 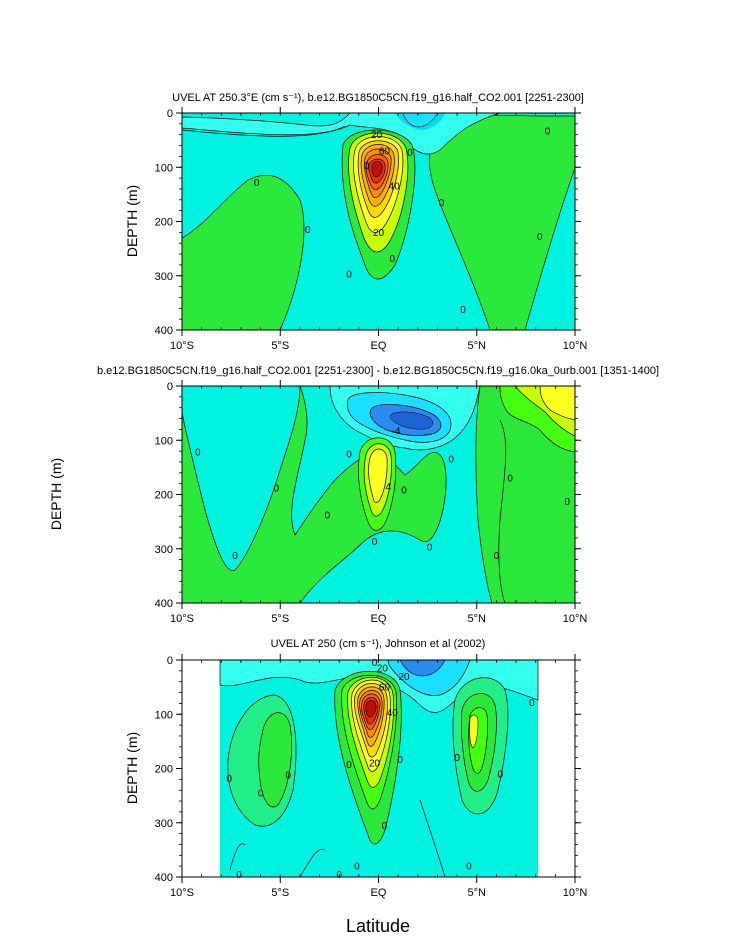 What do you see at coordinates (337, 838) in the screenshot?
I see `panel-3-deep-contour` at bounding box center [337, 838].